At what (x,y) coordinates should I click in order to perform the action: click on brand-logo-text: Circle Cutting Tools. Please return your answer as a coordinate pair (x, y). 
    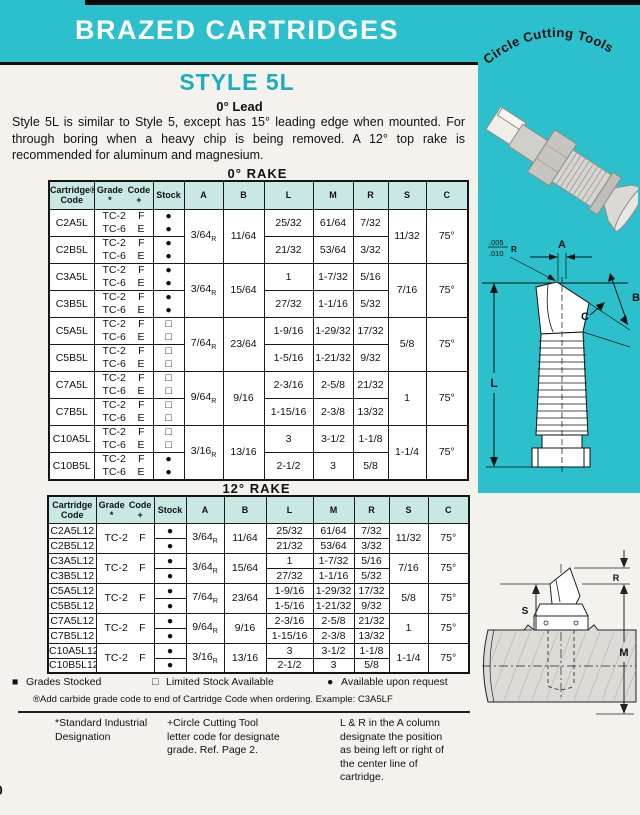
    Looking at the image, I should click on (547, 46).